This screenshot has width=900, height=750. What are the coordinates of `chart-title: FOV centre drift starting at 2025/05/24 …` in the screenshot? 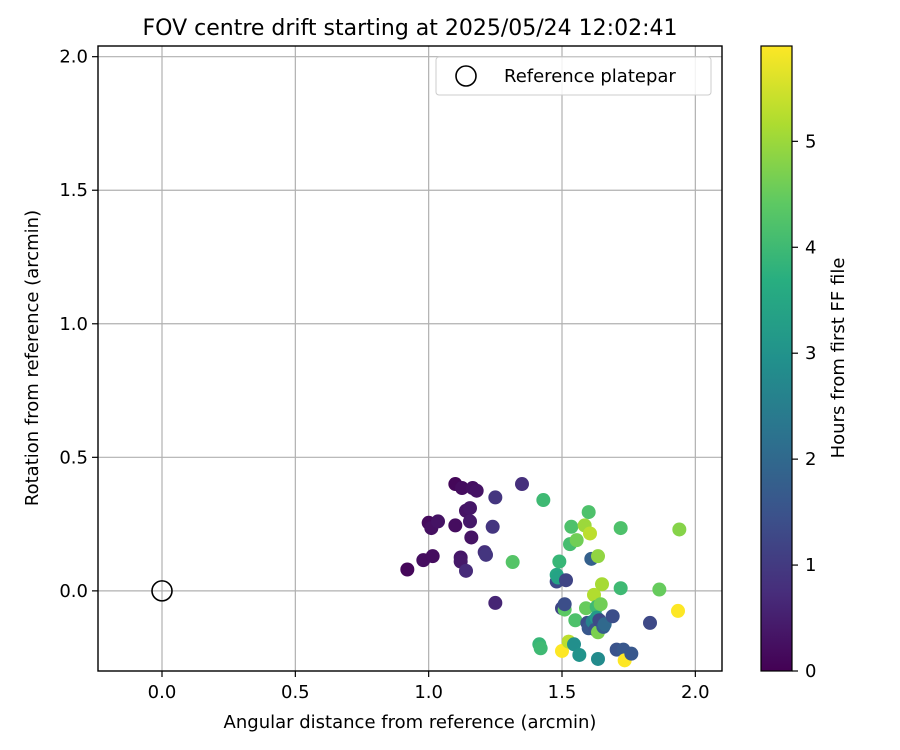 It's located at (410, 28).